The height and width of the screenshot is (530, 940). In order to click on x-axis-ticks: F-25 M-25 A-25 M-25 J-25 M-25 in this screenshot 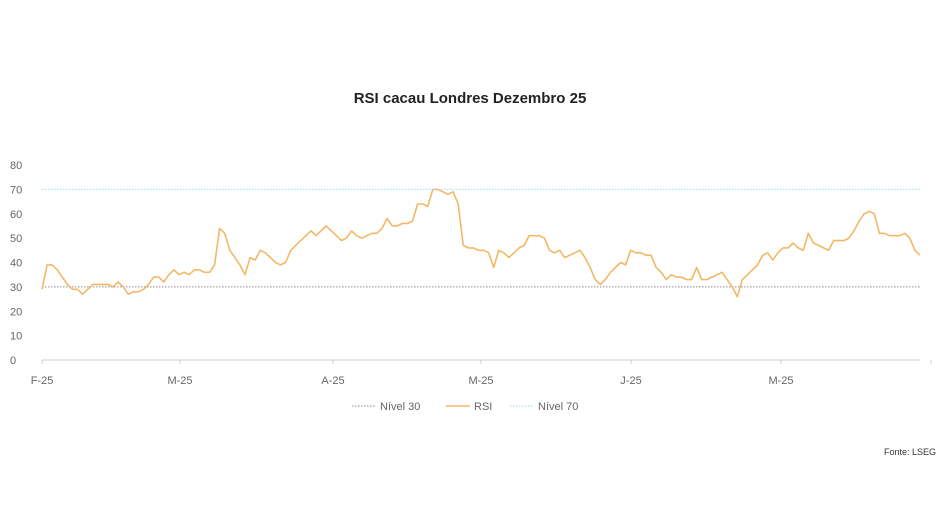, I will do `click(481, 373)`.